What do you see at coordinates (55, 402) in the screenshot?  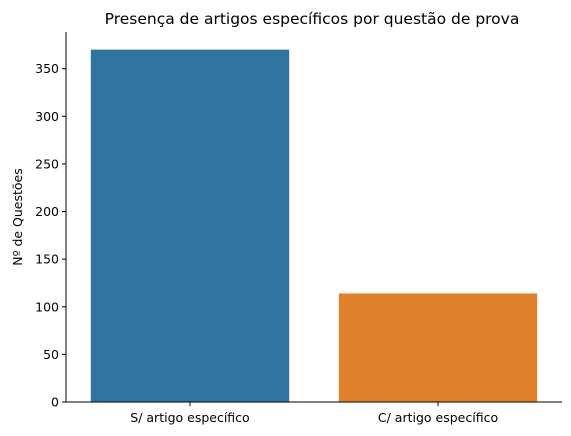 I see `y-tick-label: 0` at bounding box center [55, 402].